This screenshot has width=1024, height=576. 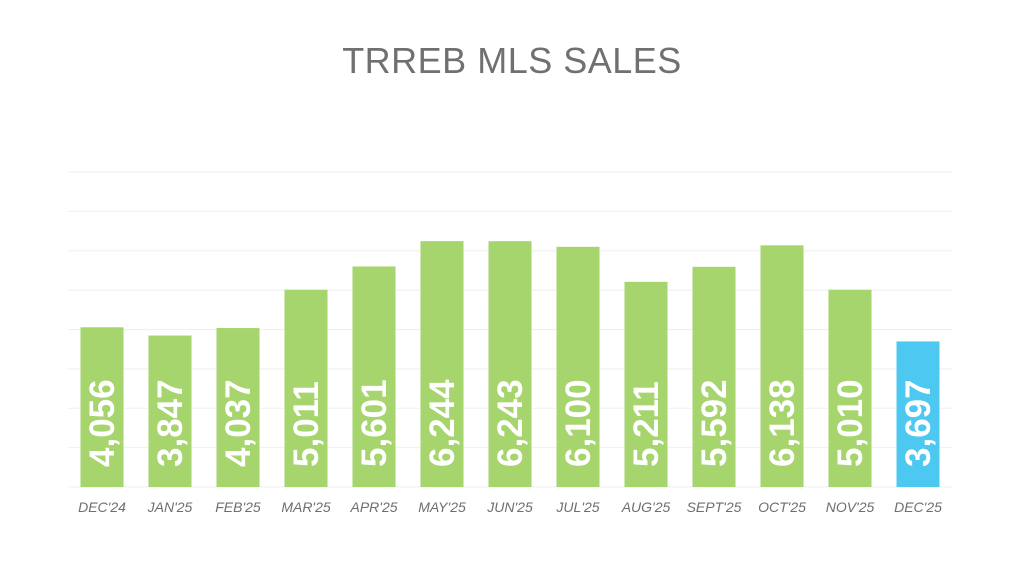 I want to click on data-label: 6,243, so click(x=510, y=423).